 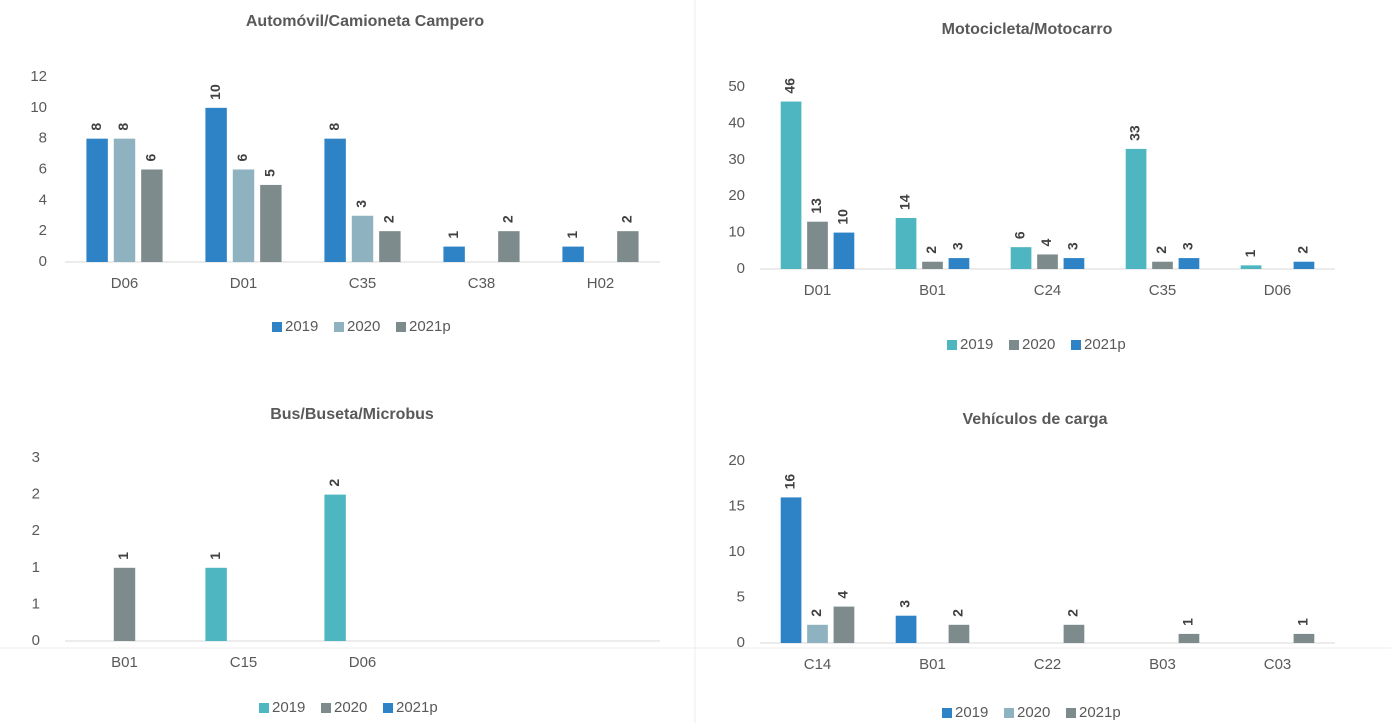 I want to click on y-tick-label: 1, so click(x=36, y=567).